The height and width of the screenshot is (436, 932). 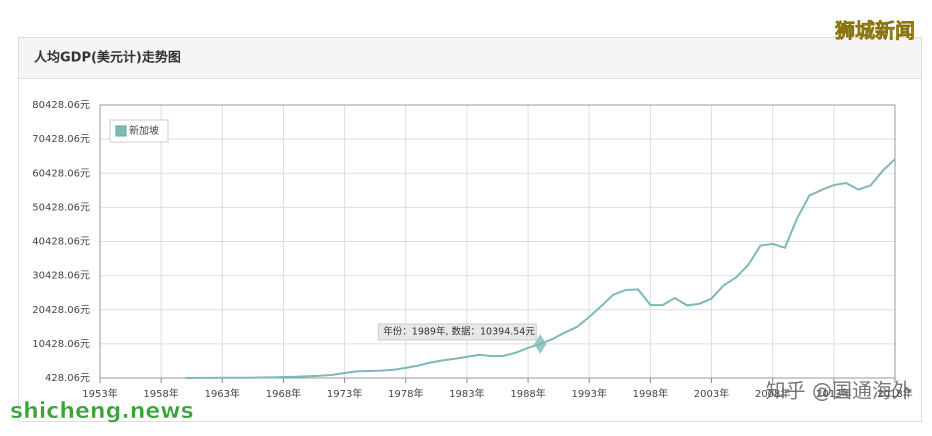 I want to click on x-tick-label: 1978年, so click(x=405, y=393).